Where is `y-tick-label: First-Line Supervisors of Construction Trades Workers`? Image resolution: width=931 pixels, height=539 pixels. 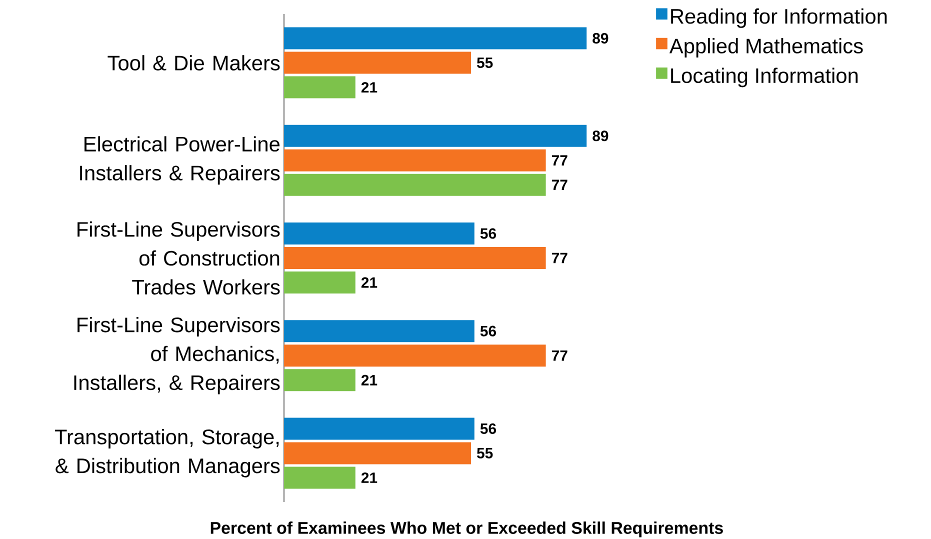
y-tick-label: First-Line Supervisors of Construction Trades Workers is located at coordinates (179, 258).